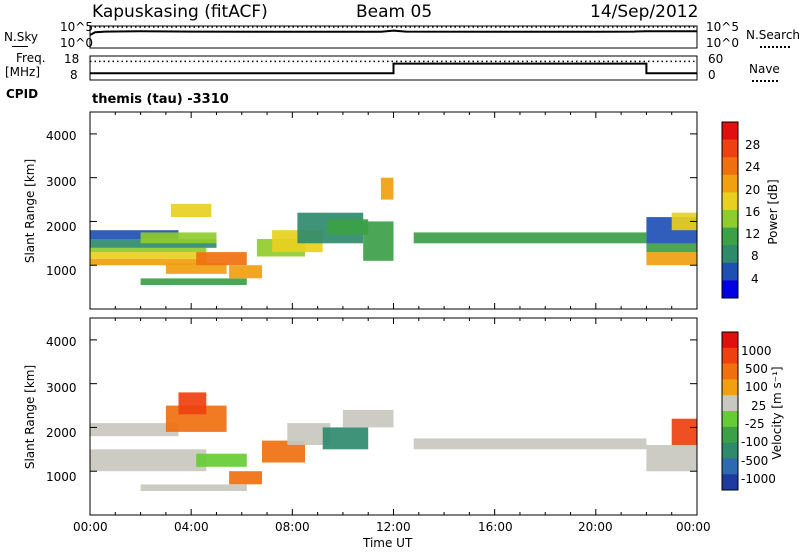 The height and width of the screenshot is (554, 800). Describe the element at coordinates (20, 46) in the screenshot. I see `nsky-legend-line` at that location.